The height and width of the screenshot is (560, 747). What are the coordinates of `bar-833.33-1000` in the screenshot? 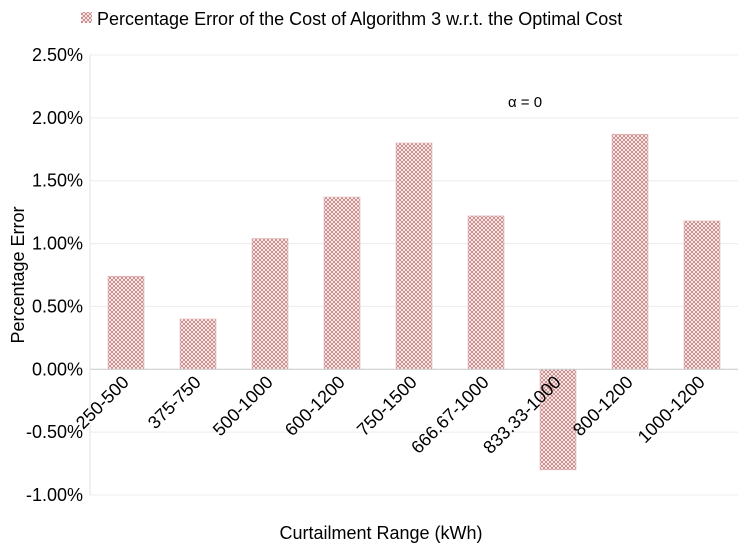 It's located at (558, 419).